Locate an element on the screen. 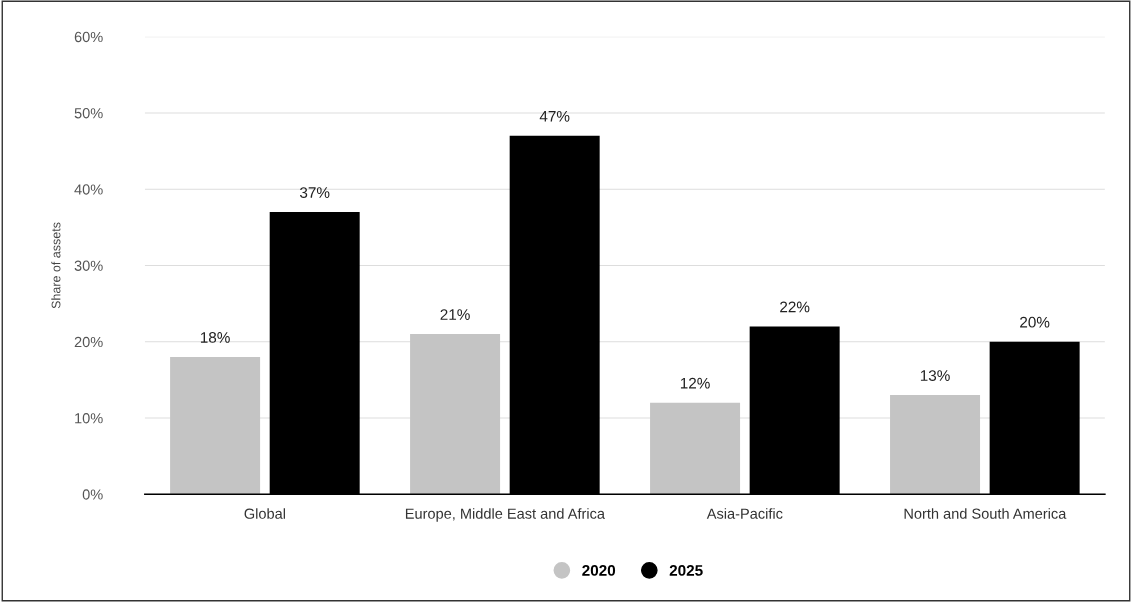  y-tick-label: 0% is located at coordinates (92, 494).